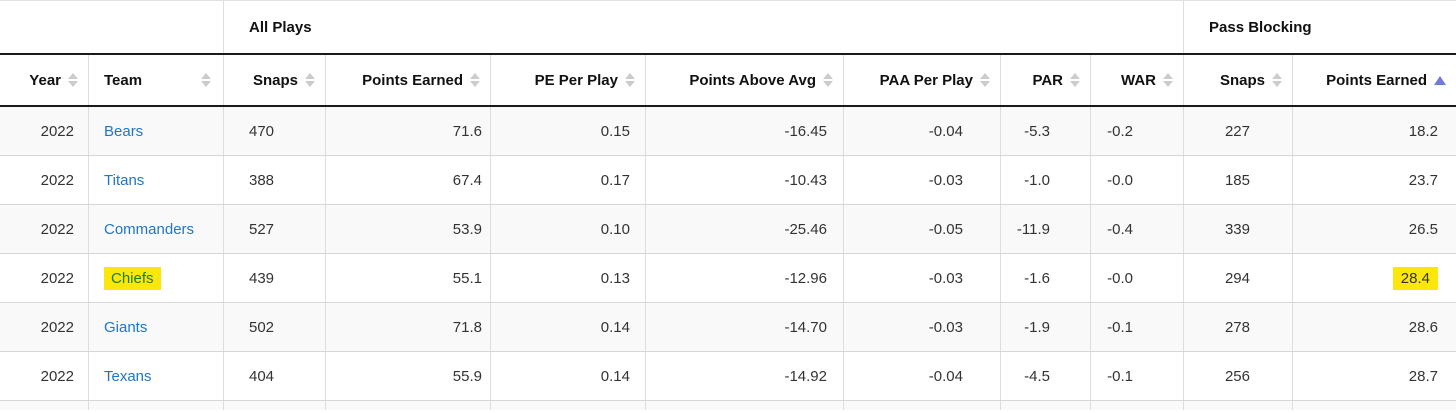 Image resolution: width=1456 pixels, height=413 pixels. What do you see at coordinates (567, 229) in the screenshot?
I see `pe-per-play-cell: 0.10` at bounding box center [567, 229].